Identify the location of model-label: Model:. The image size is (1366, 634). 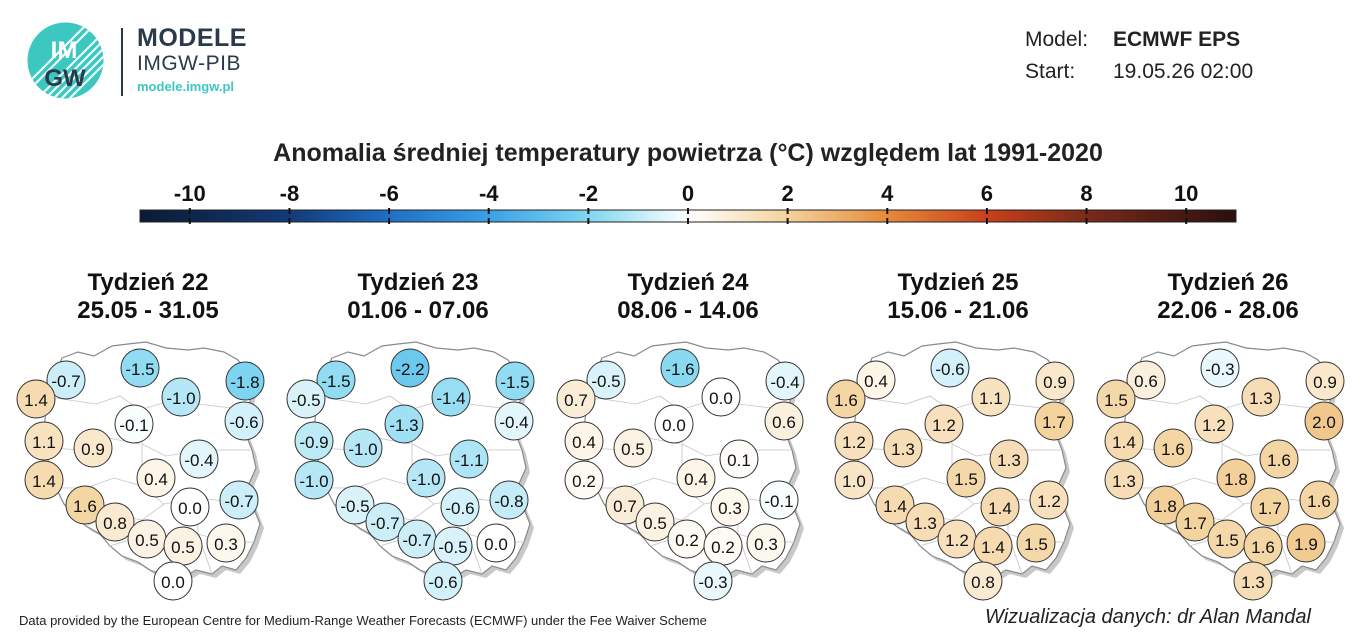
(1057, 39).